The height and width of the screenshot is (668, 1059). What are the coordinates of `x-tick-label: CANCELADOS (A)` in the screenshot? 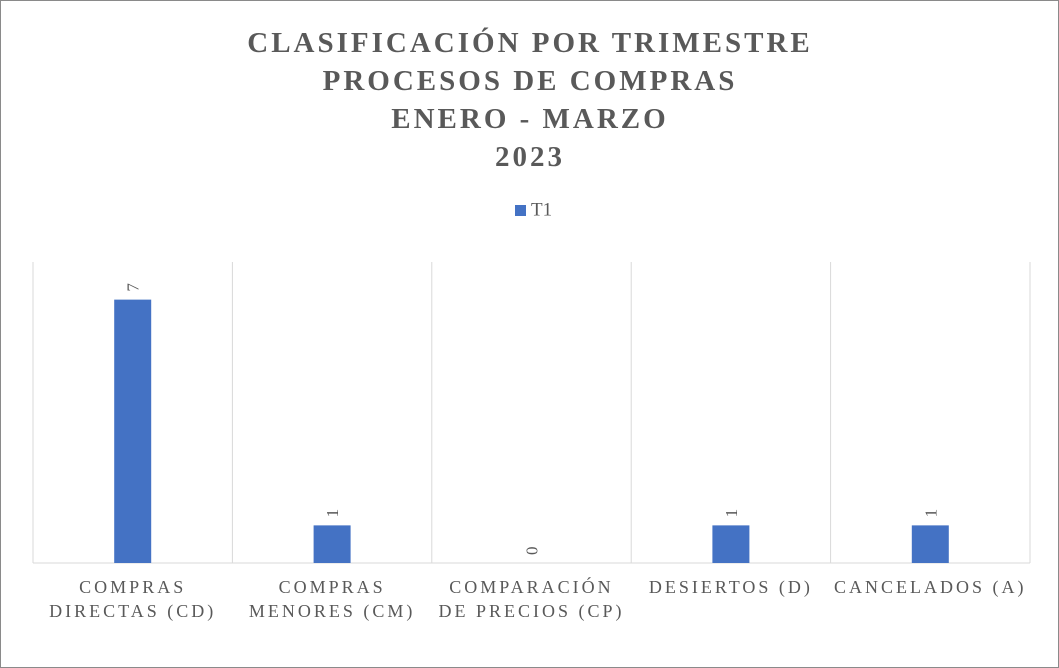 It's located at (930, 587).